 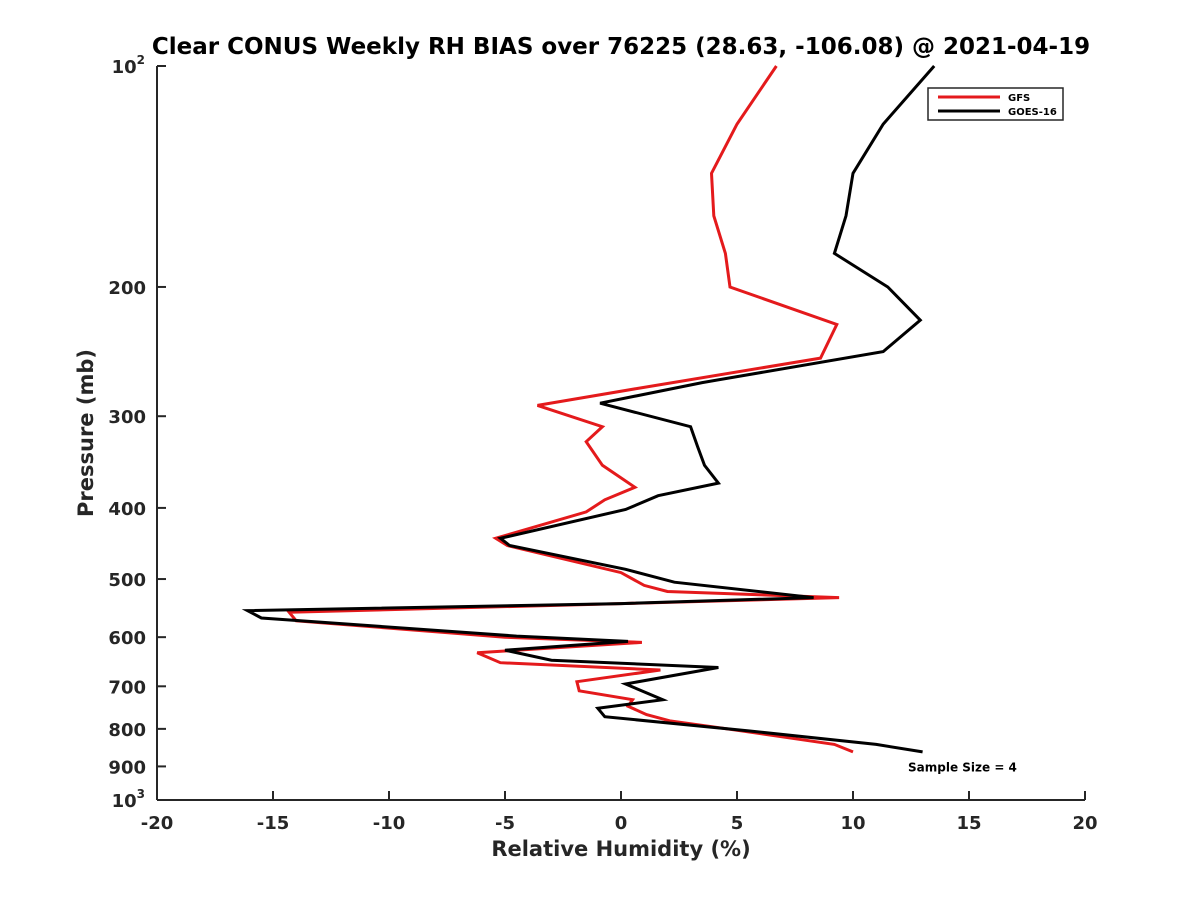 What do you see at coordinates (852, 823) in the screenshot?
I see `x-tick-label: 10` at bounding box center [852, 823].